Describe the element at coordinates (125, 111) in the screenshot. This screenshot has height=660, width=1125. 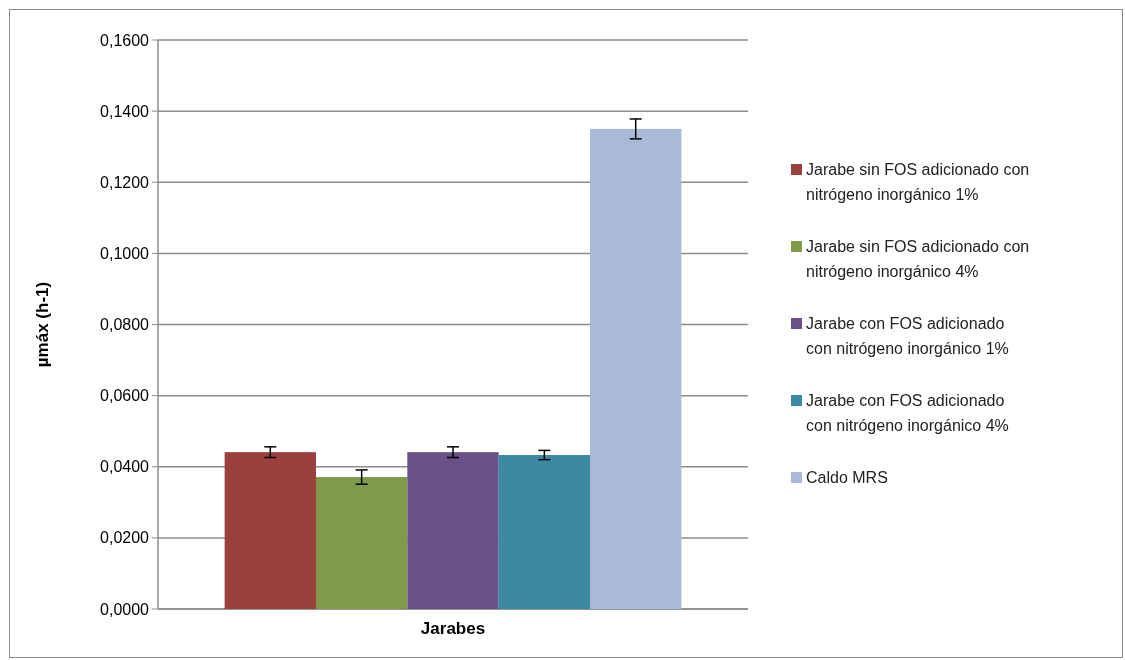
I see `y-tick-label: 0,1400` at that location.